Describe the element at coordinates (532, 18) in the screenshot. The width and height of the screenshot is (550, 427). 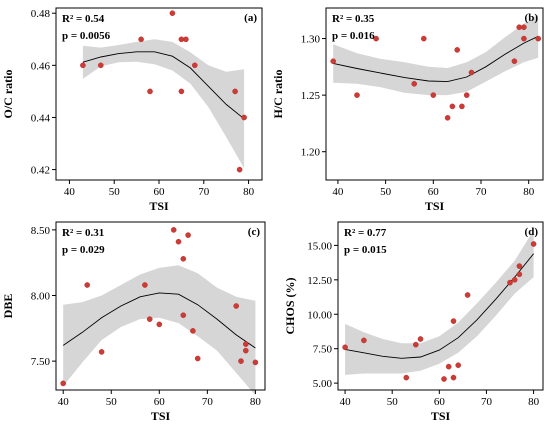
I see `panel-letter: (b)` at that location.